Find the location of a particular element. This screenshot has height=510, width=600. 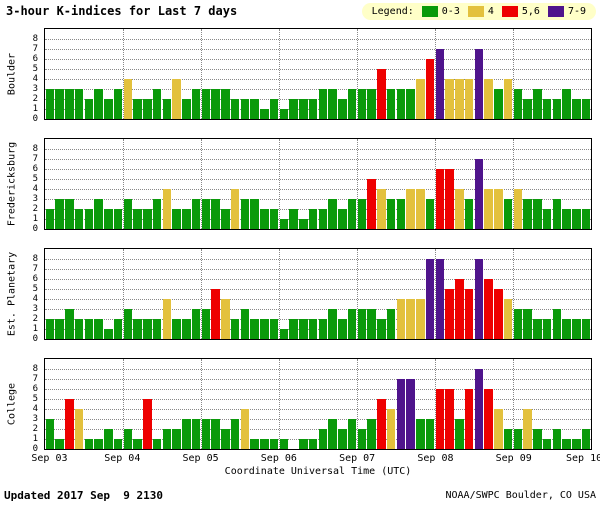

y-tick-label: 2 is located at coordinates (35, 319).